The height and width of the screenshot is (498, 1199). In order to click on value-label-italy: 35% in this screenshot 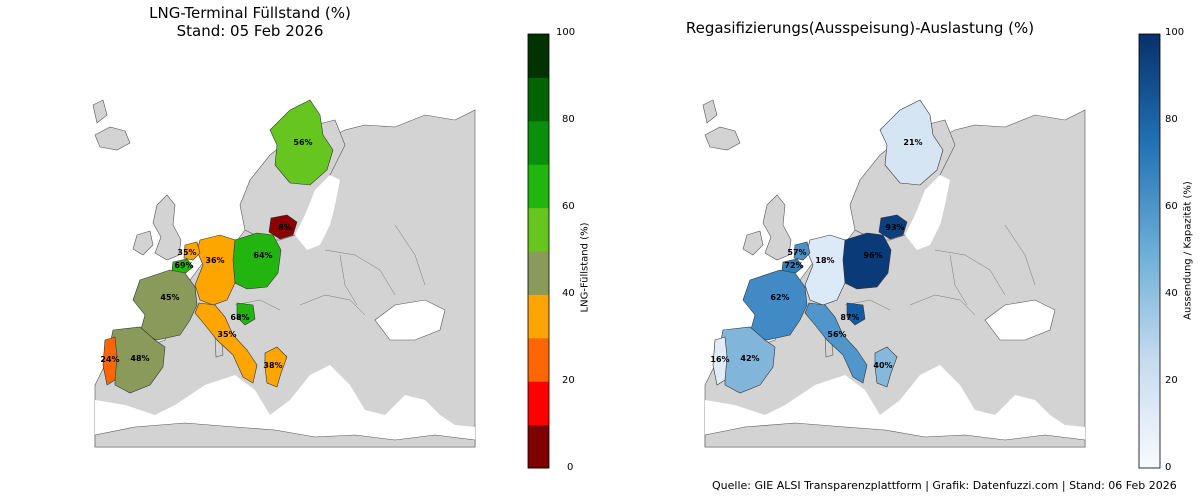, I will do `click(226, 334)`.